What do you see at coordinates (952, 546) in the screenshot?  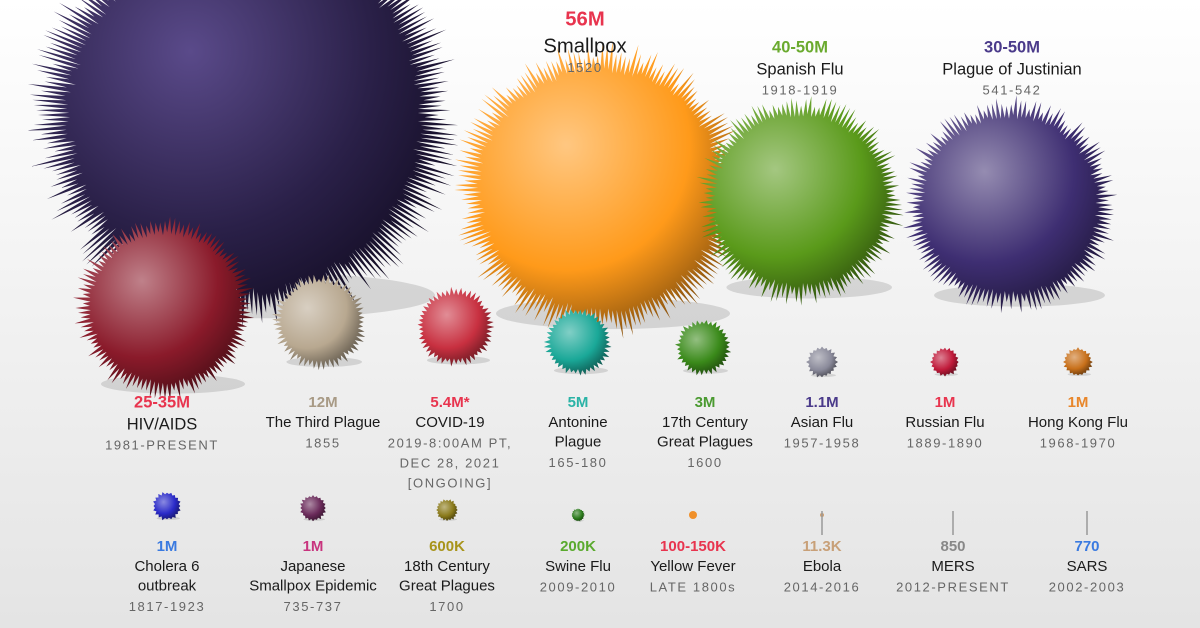 I see `death-toll: 850` at bounding box center [952, 546].